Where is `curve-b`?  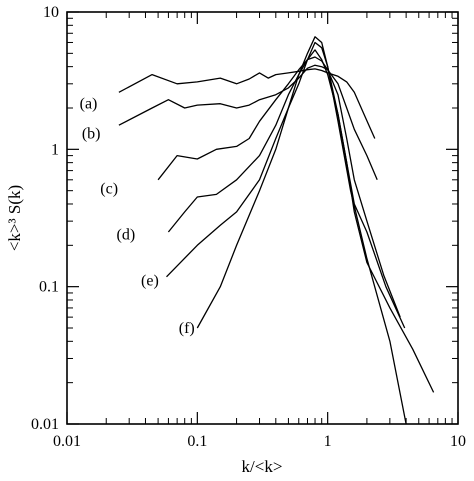
curve-b is located at coordinates (248, 122).